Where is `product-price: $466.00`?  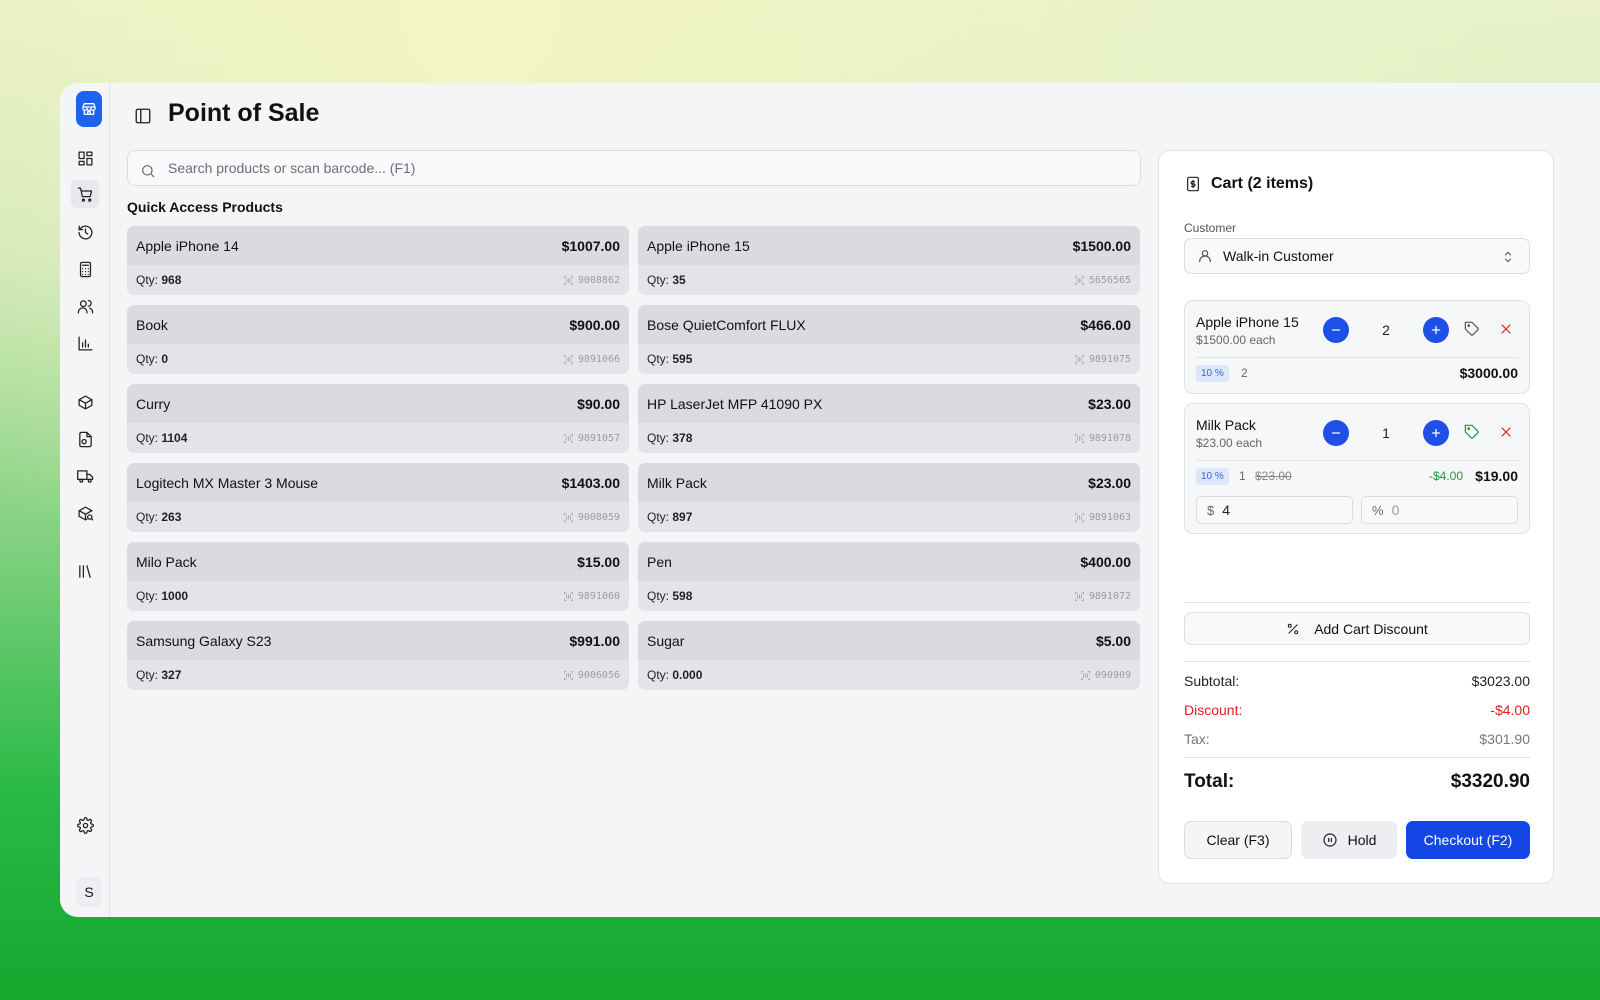 product-price: $466.00 is located at coordinates (1105, 324).